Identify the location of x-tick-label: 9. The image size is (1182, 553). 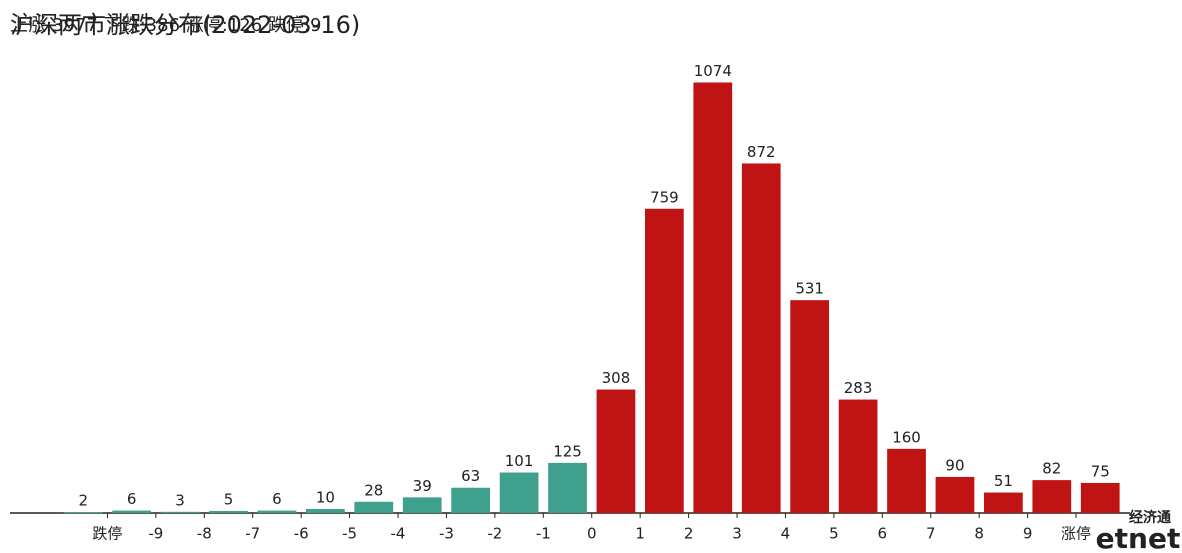
(1028, 534).